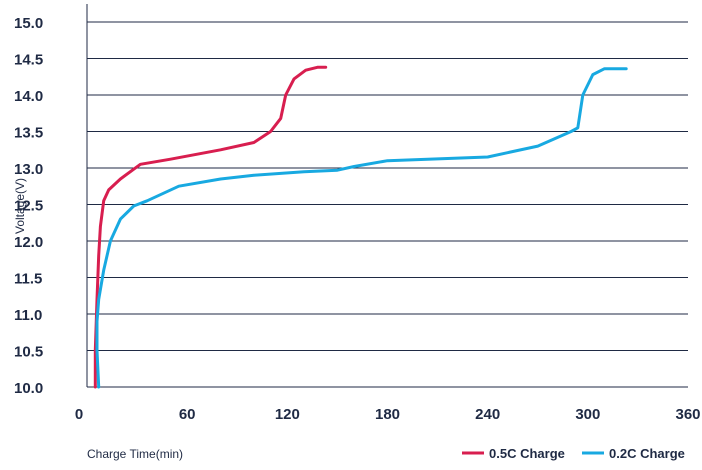 This screenshot has height=470, width=702. What do you see at coordinates (28, 169) in the screenshot?
I see `y-tick-label: 13.0` at bounding box center [28, 169].